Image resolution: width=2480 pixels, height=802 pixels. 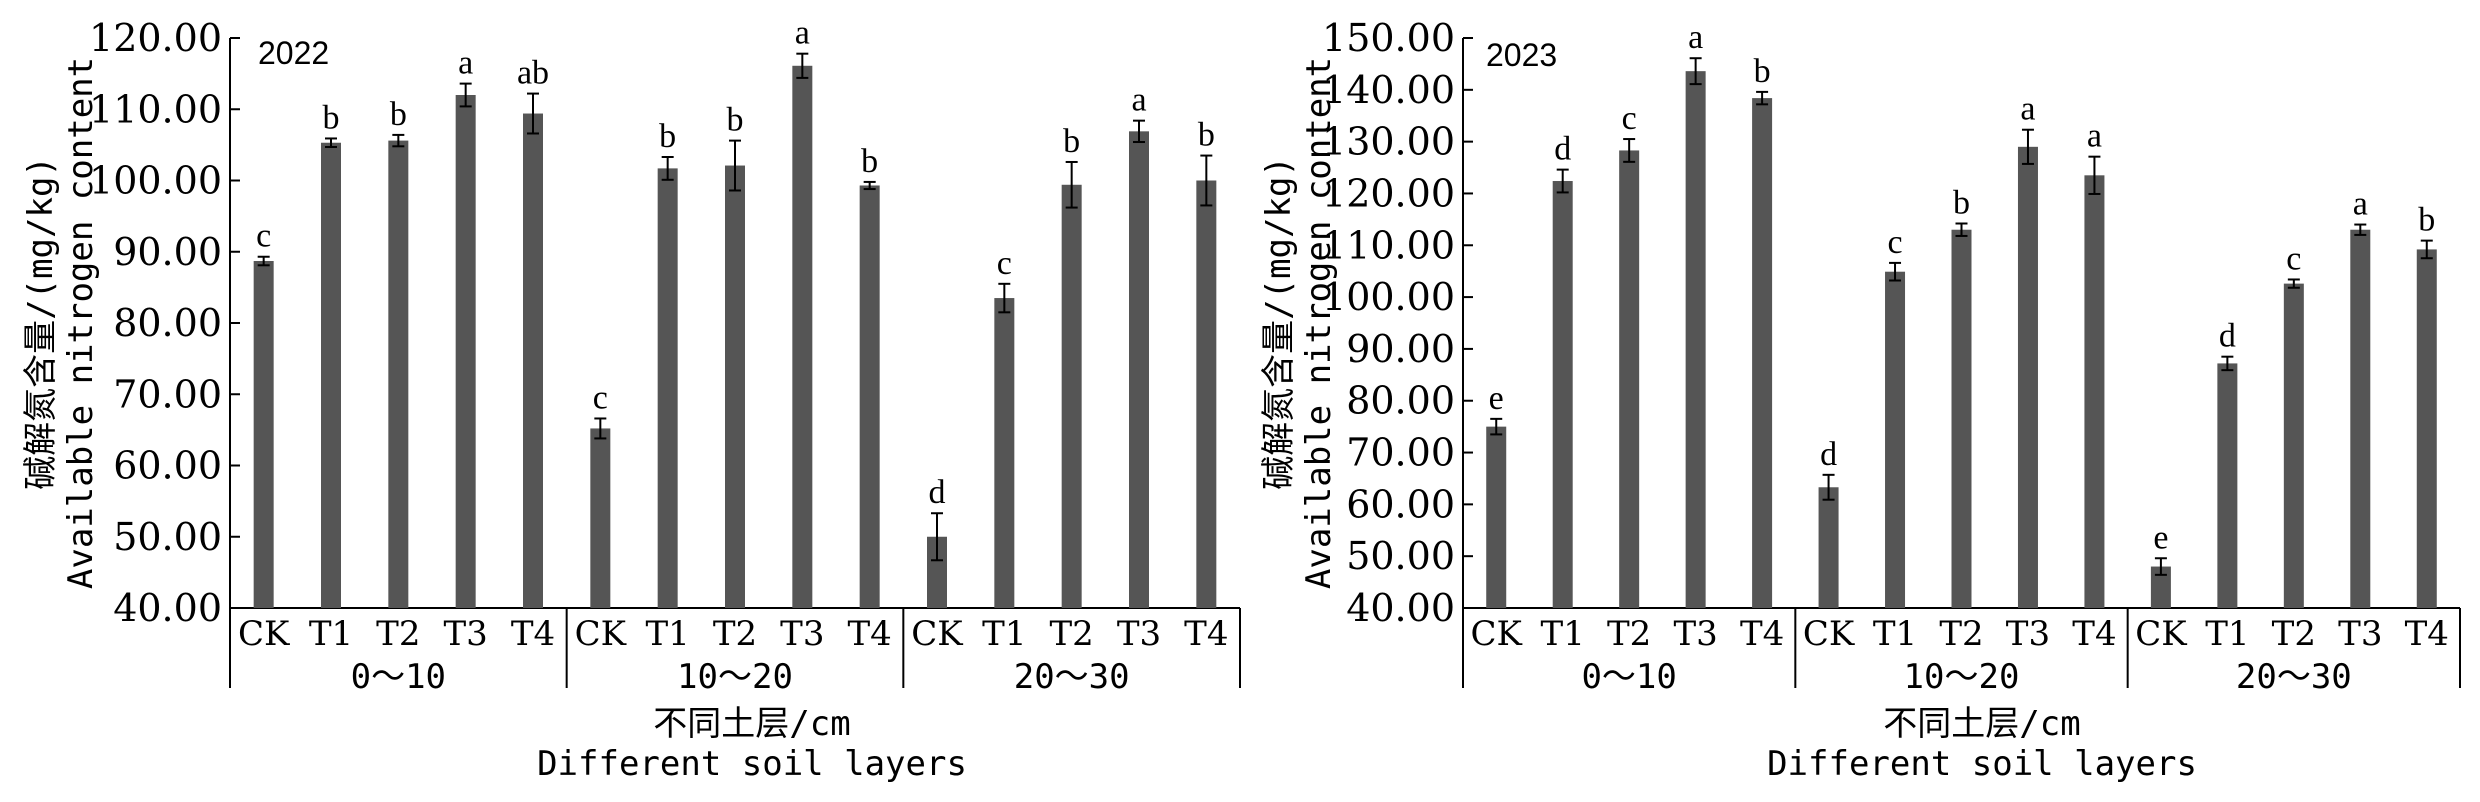 I want to click on y-tick-label: 90.00, so click(x=167, y=252).